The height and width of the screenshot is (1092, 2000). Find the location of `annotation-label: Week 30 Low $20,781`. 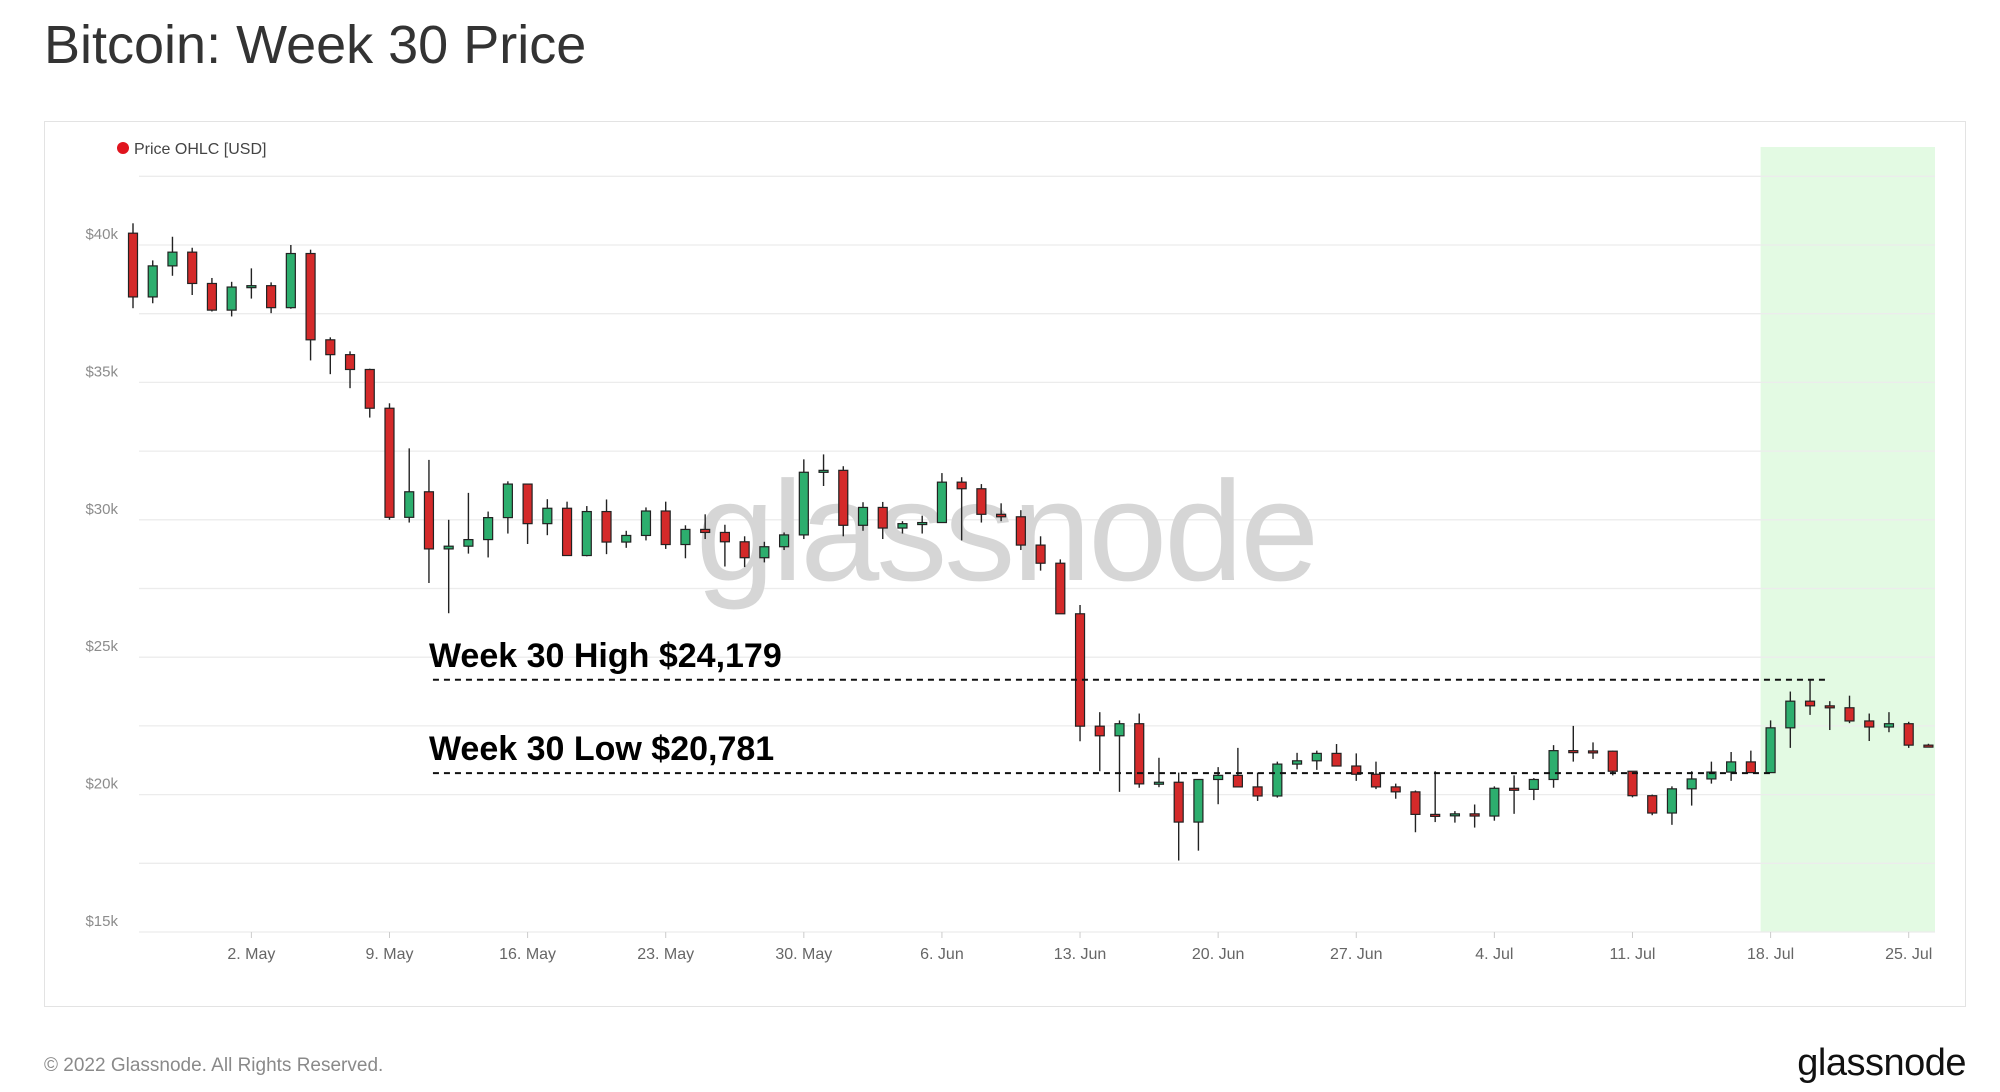

annotation-label: Week 30 Low $20,781 is located at coordinates (601, 749).